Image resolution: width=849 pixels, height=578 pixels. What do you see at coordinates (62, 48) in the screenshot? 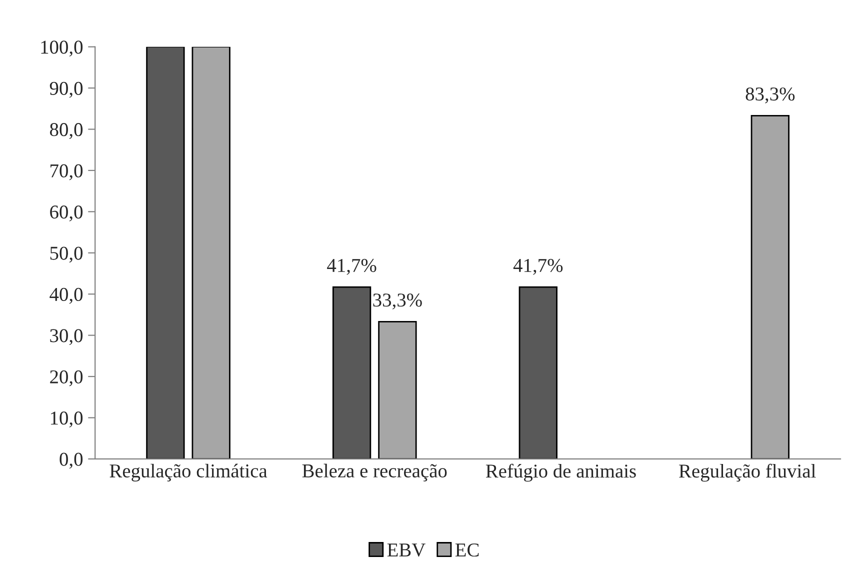
I see `y-tick-label: 100,0` at bounding box center [62, 48].